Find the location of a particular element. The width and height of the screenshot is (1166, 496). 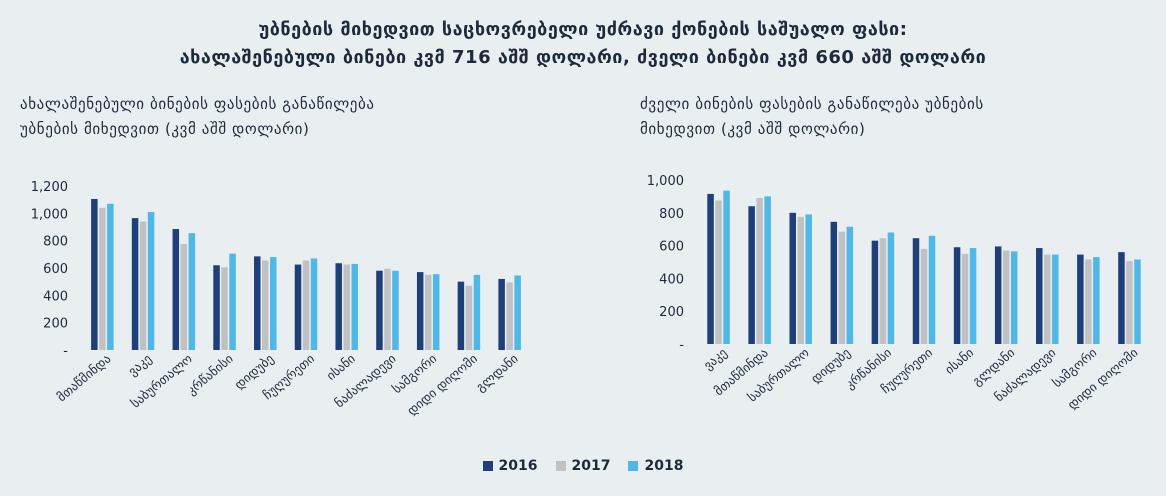

old-category-label: ვაკე is located at coordinates (715, 359).